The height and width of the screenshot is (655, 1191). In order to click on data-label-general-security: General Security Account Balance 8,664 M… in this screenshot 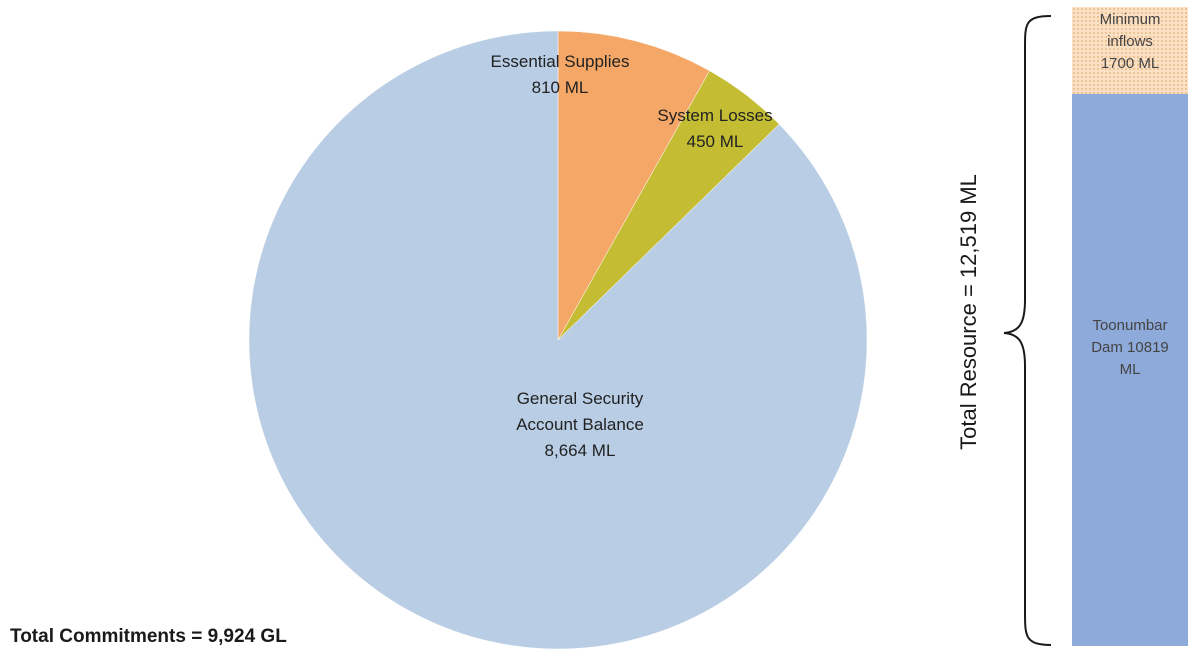, I will do `click(580, 425)`.